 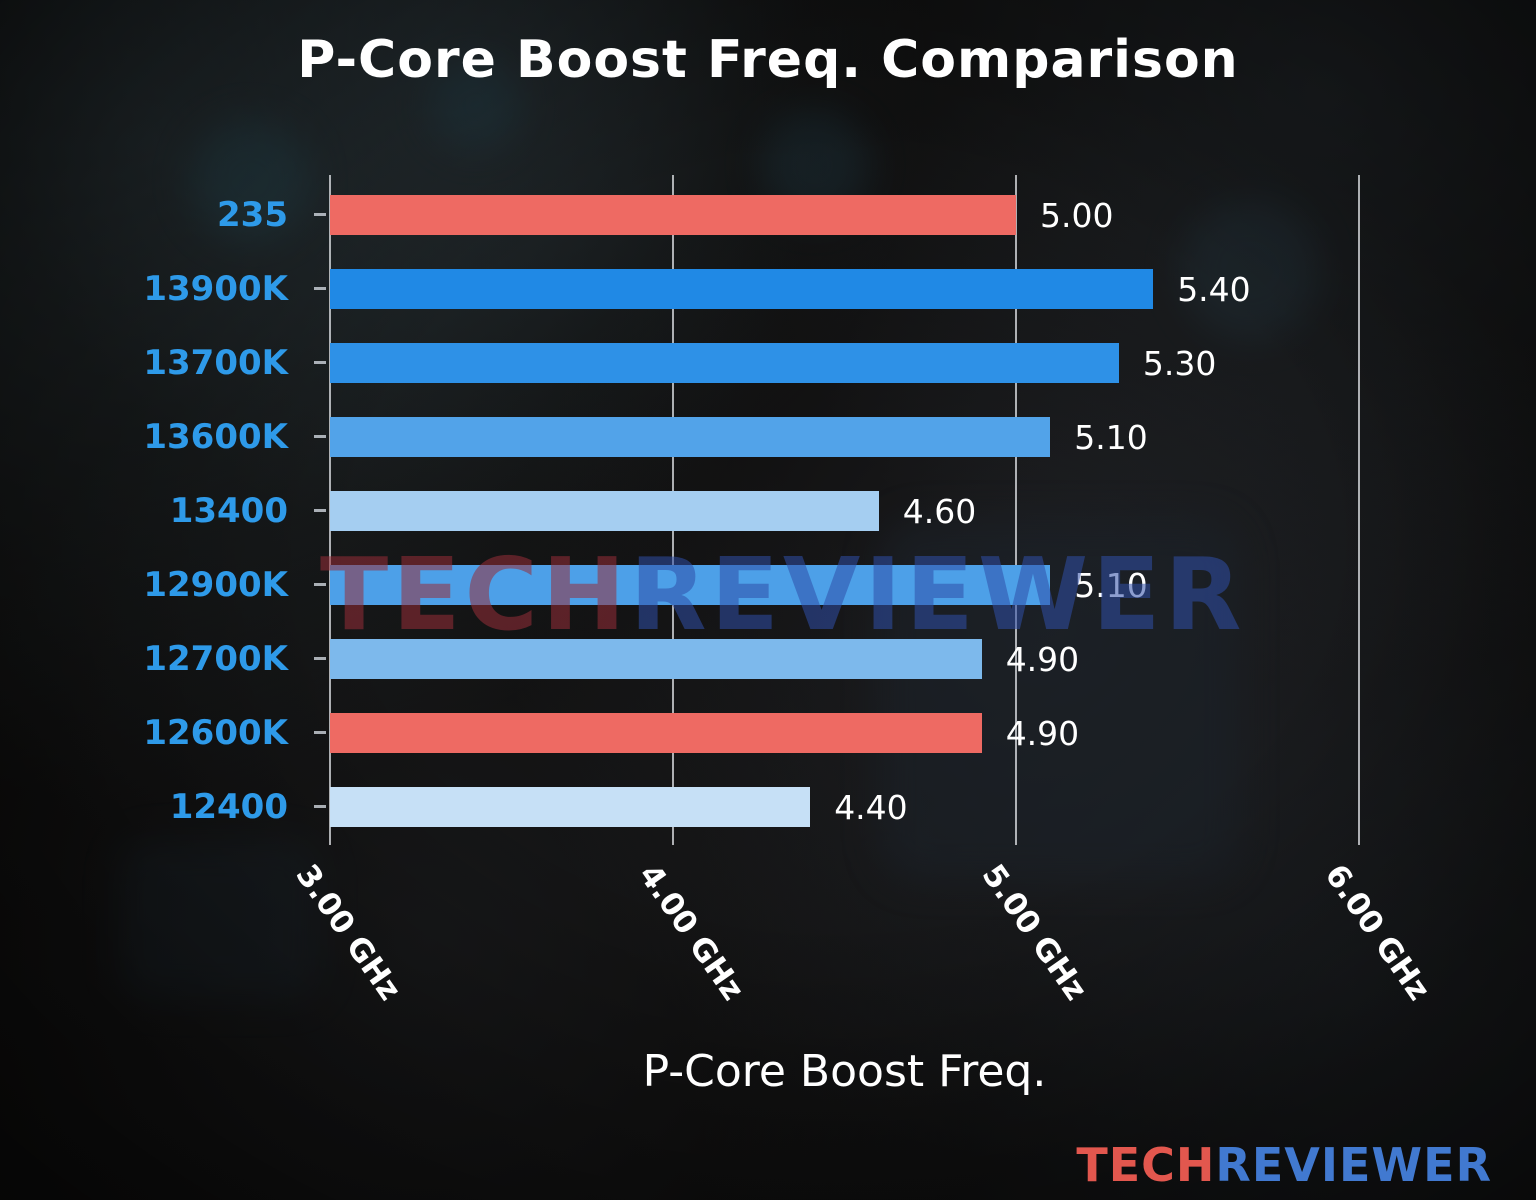 I want to click on bar-row: 13400 4.60, so click(x=679, y=511).